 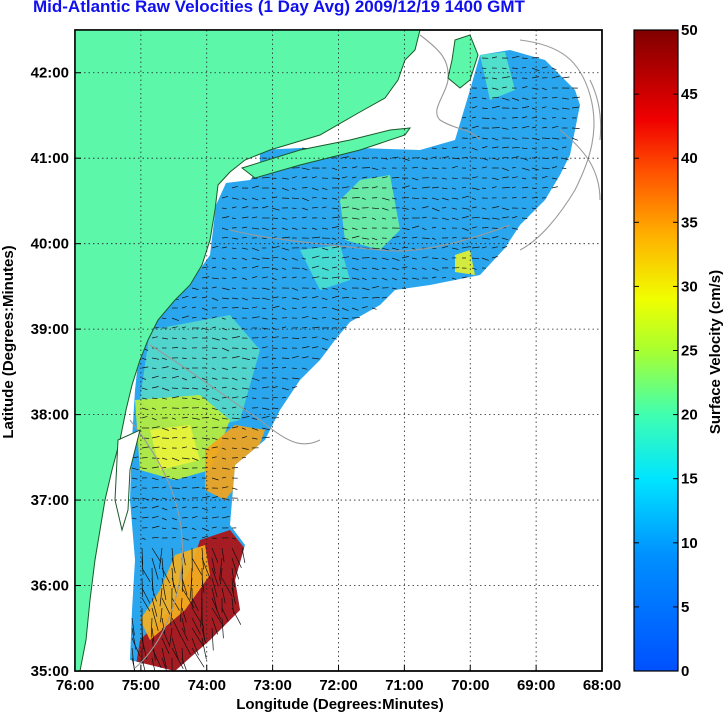 I want to click on y-tick-label: 41:00, so click(x=50, y=158).